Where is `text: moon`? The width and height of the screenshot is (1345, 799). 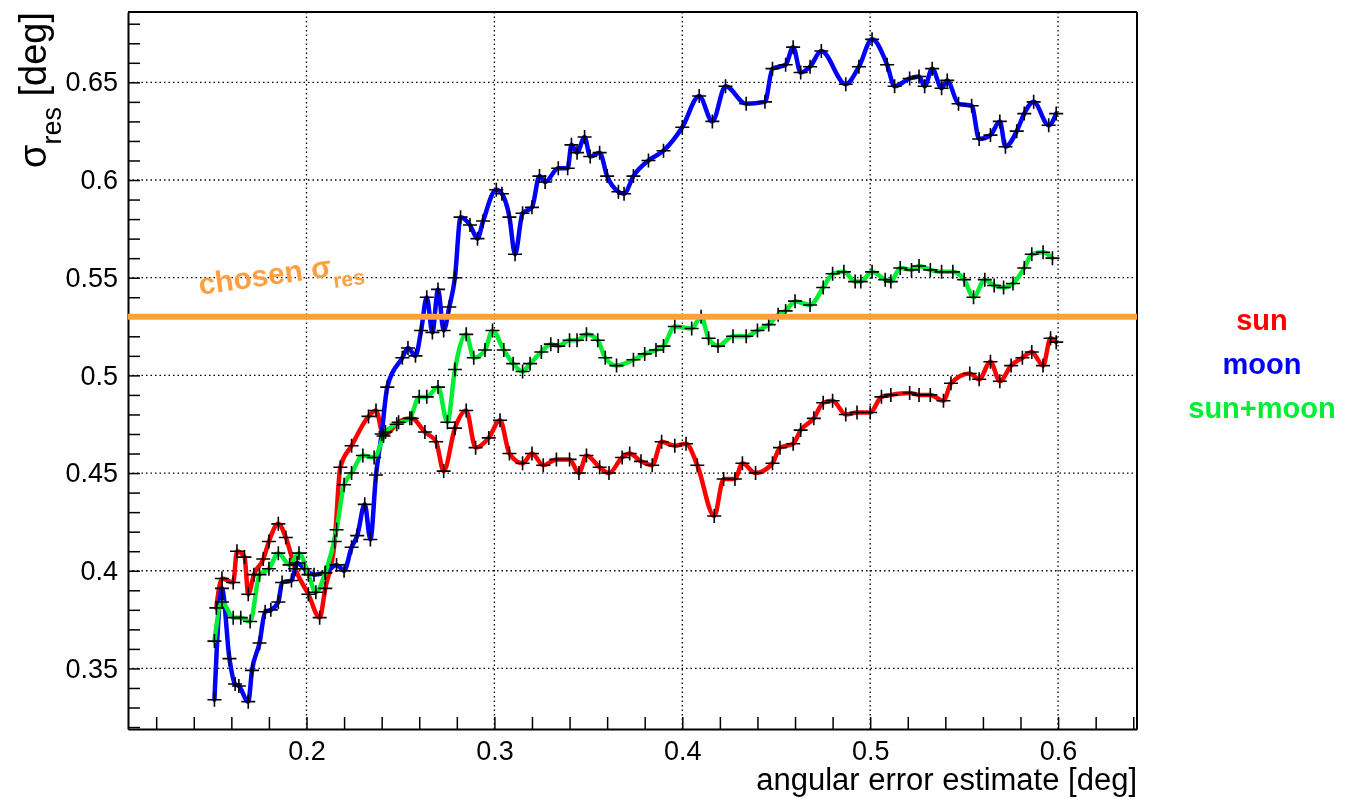
text: moon is located at coordinates (1262, 364).